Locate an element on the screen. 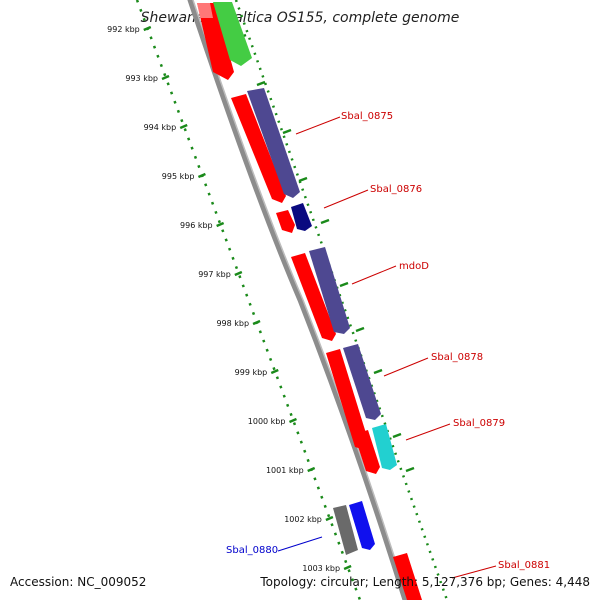 Image resolution: width=600 pixels, height=600 pixels. ruler-tick-label: 1003 kbp is located at coordinates (321, 568).